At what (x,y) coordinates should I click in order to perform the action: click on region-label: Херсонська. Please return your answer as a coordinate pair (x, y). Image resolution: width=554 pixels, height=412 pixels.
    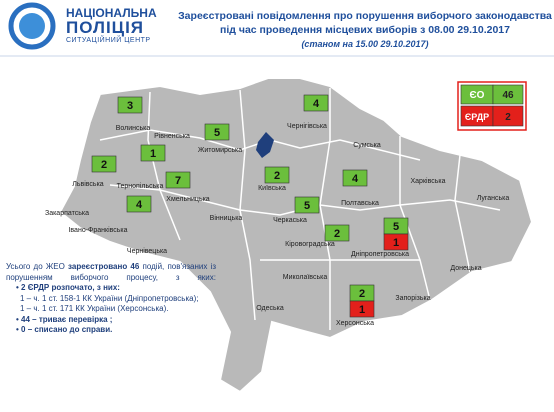
    Looking at the image, I should click on (355, 323).